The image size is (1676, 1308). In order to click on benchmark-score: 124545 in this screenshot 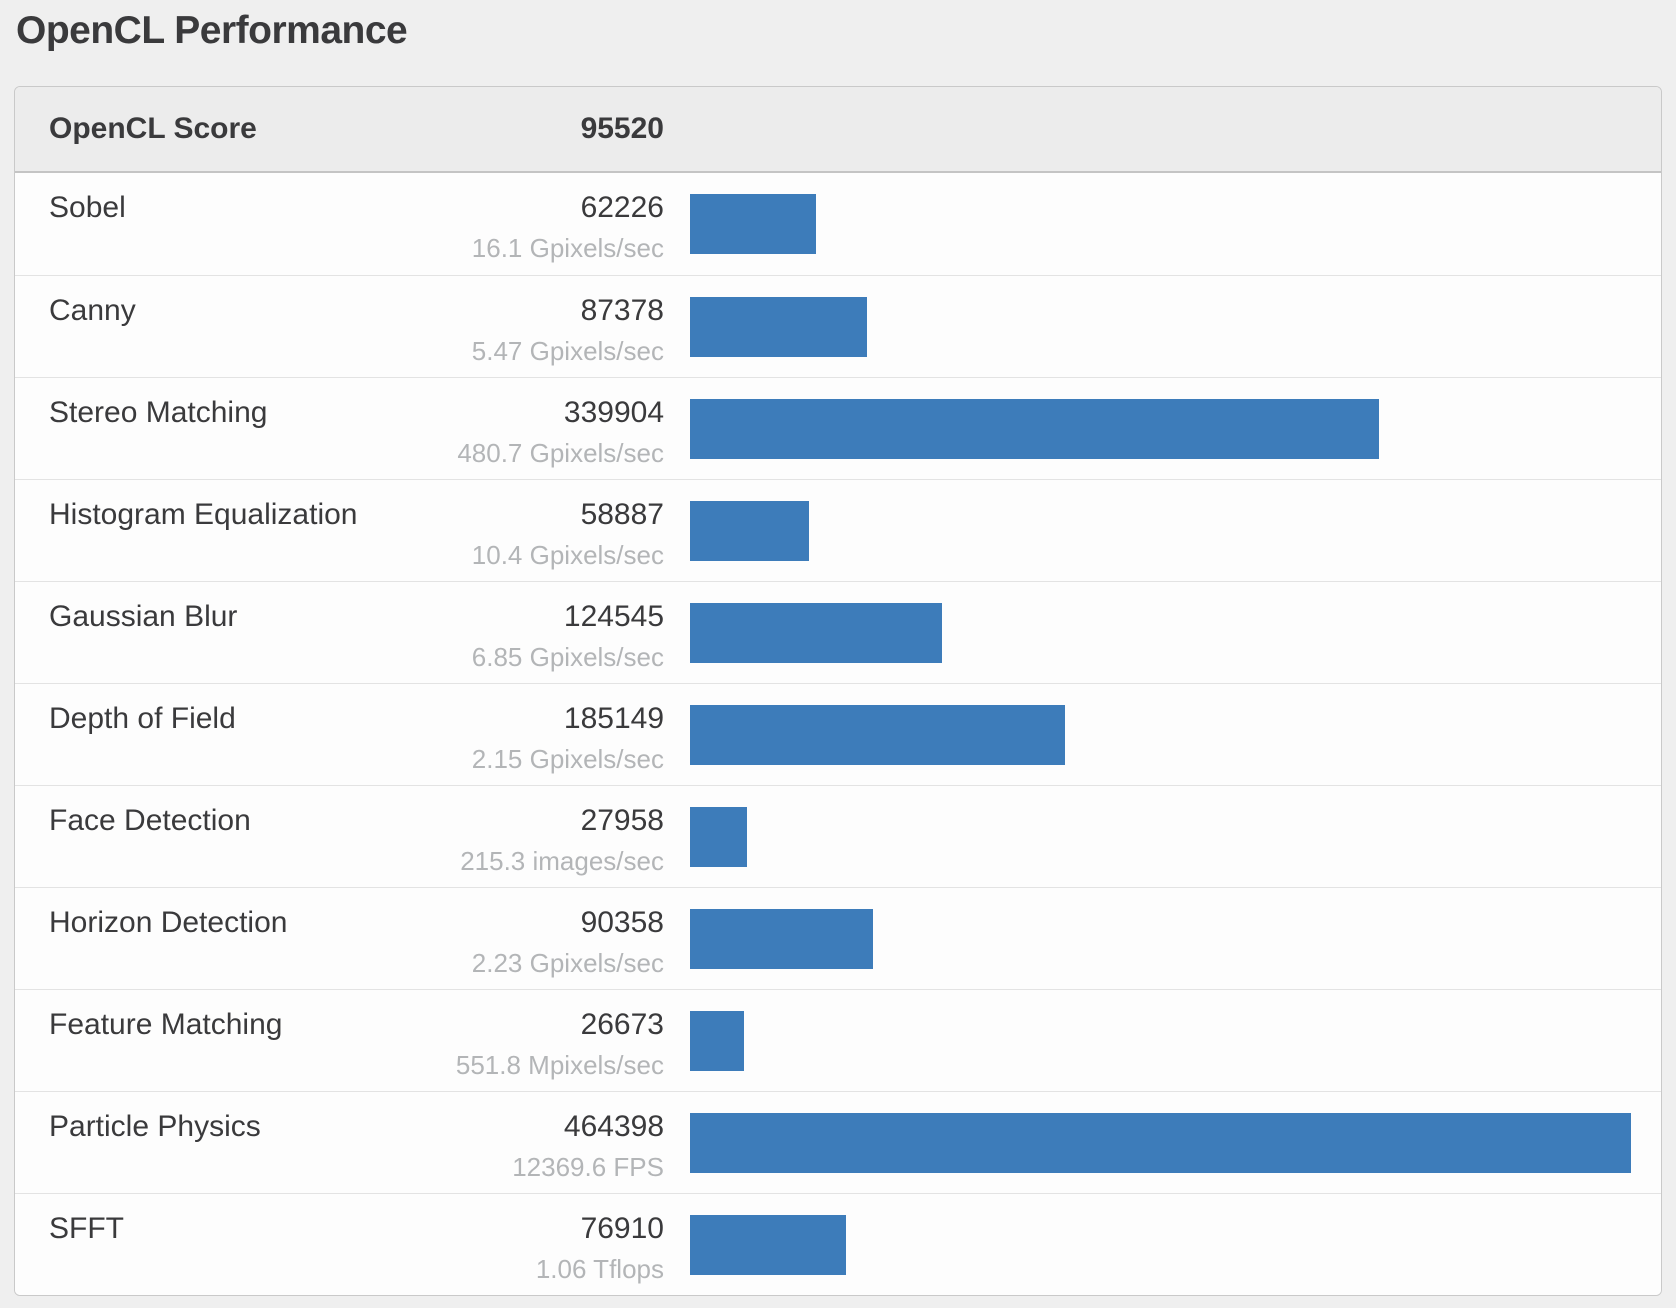, I will do `click(613, 616)`.